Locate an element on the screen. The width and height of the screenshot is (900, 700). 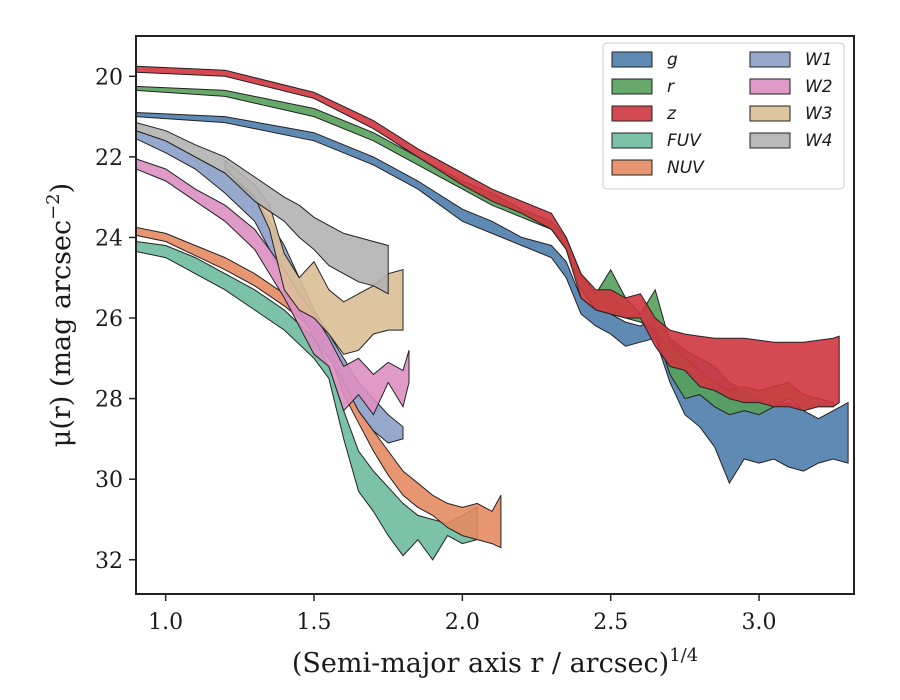
legend-swatch-nuv is located at coordinates (632, 167).